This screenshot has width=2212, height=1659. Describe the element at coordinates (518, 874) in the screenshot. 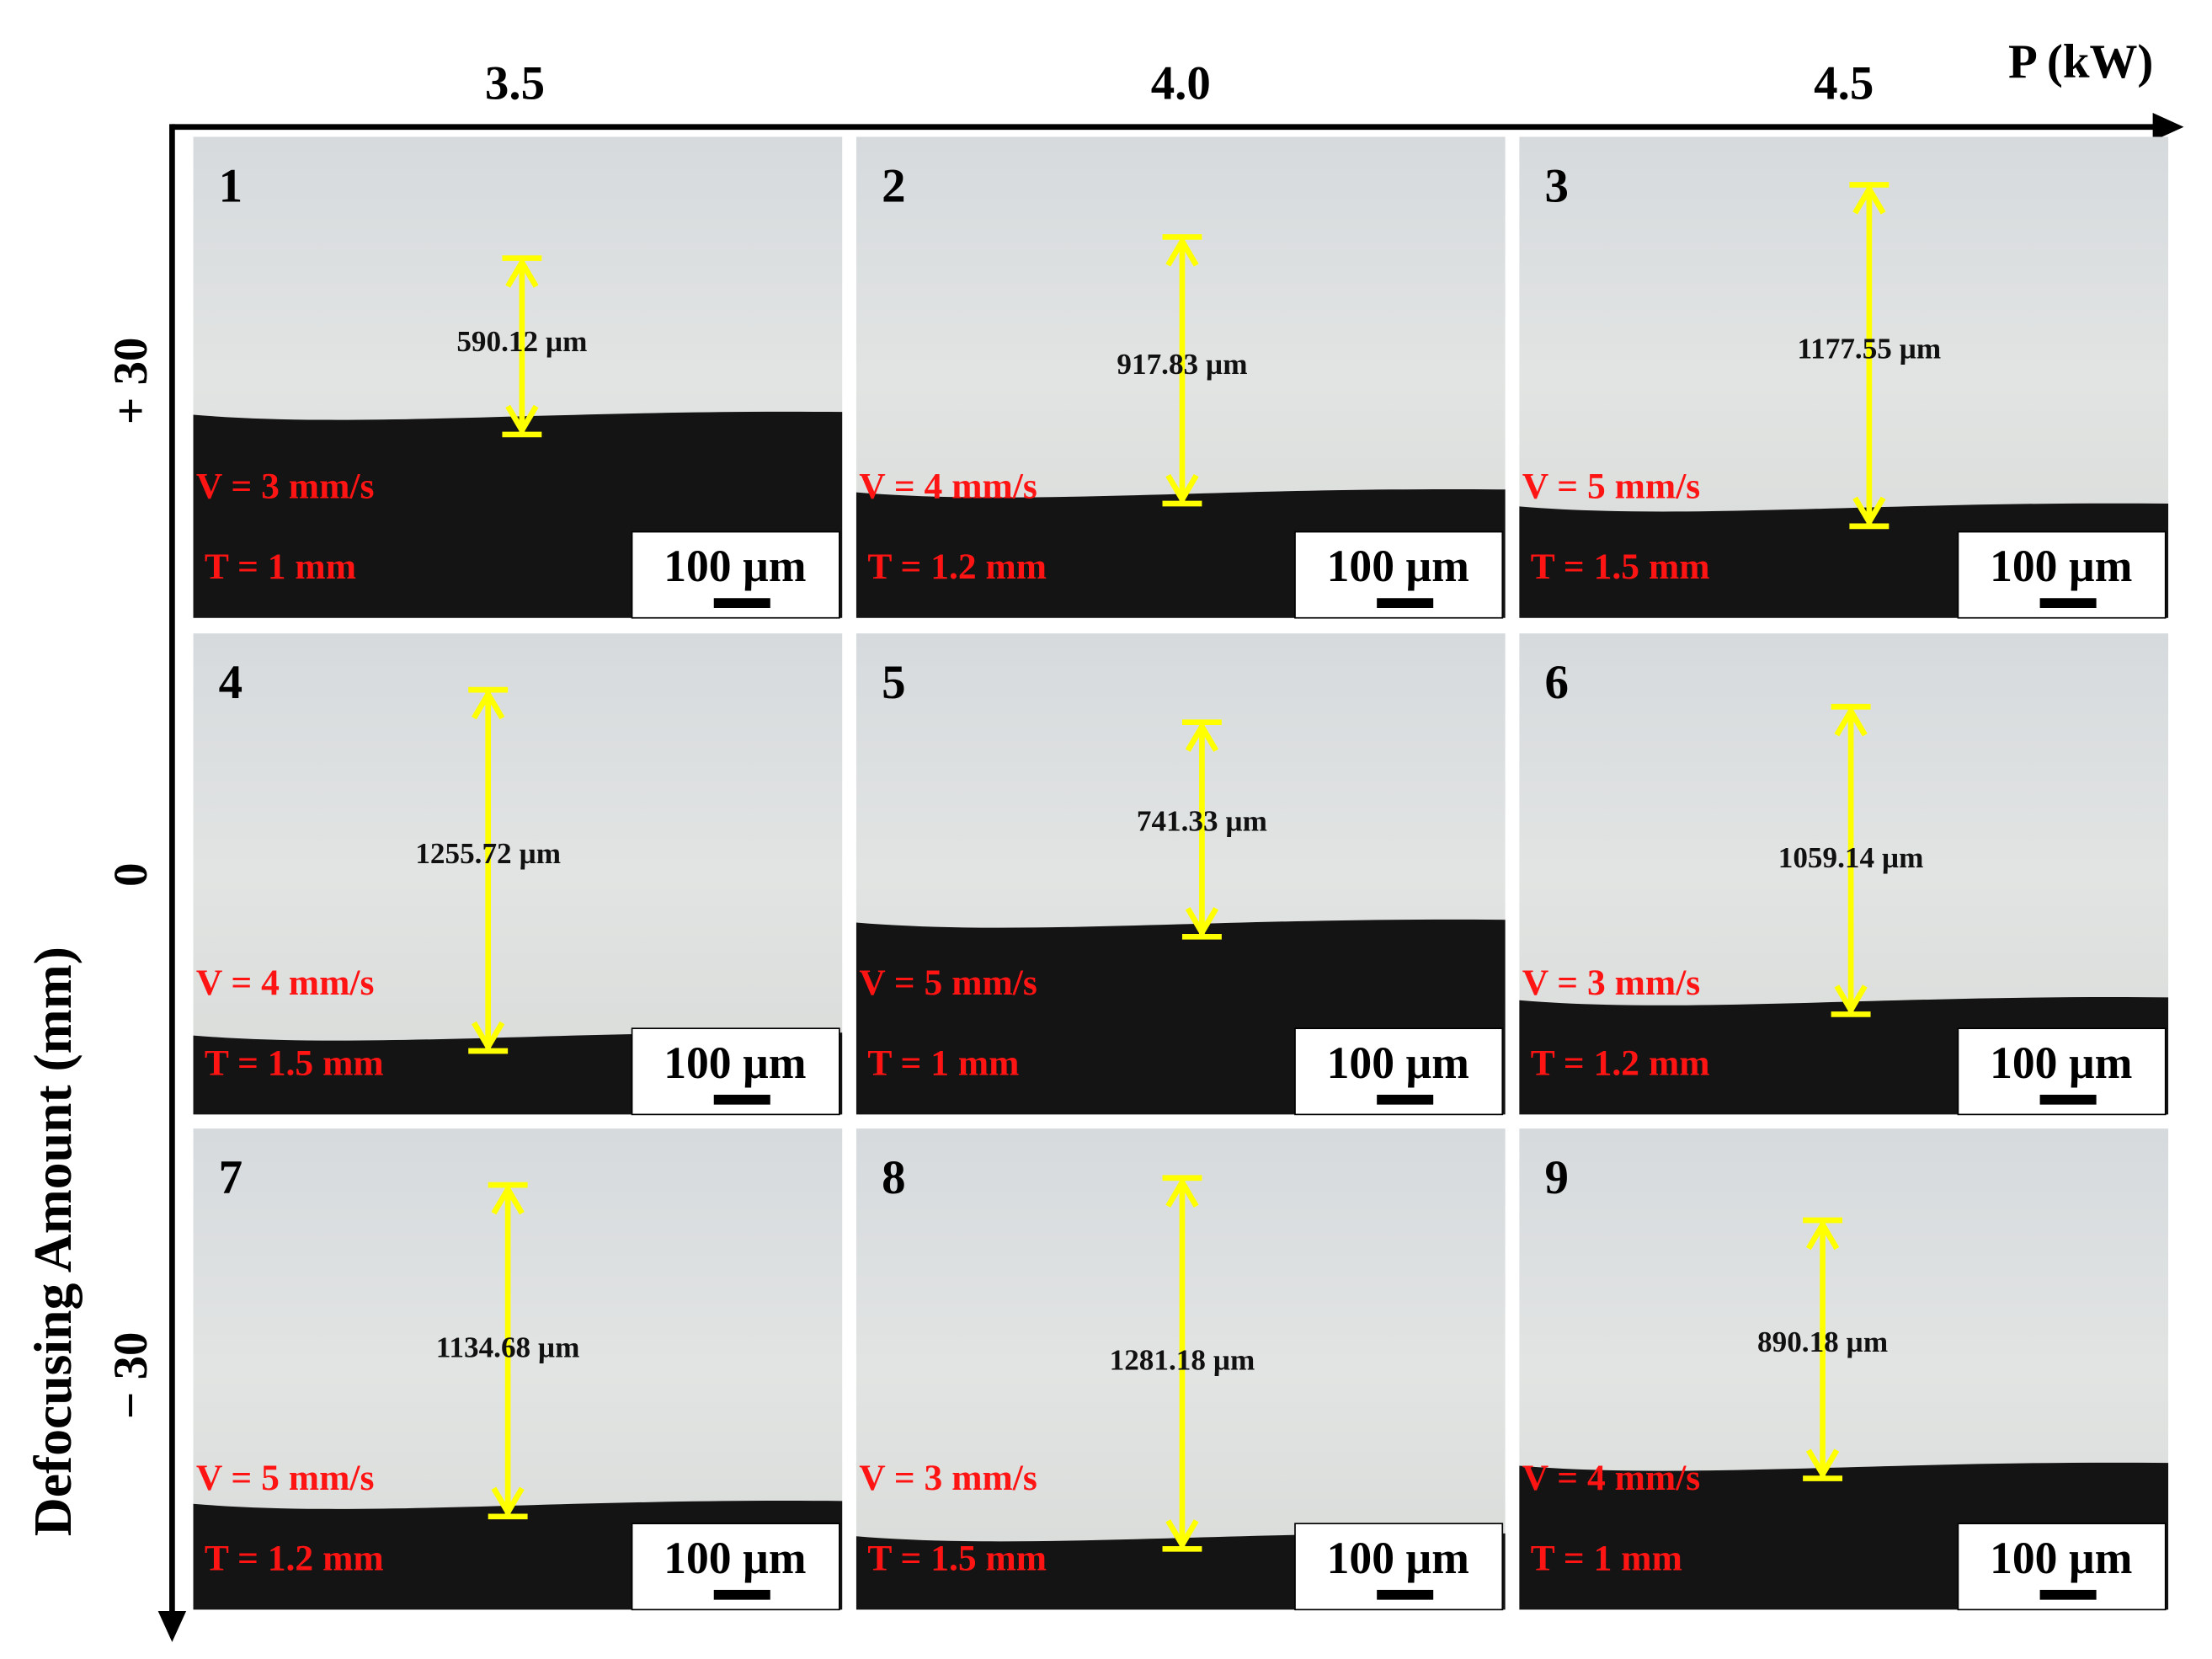

I see `panel: 4 1255.72 µm V = 4 mm/s T = 1.5 mm 100 µm` at that location.